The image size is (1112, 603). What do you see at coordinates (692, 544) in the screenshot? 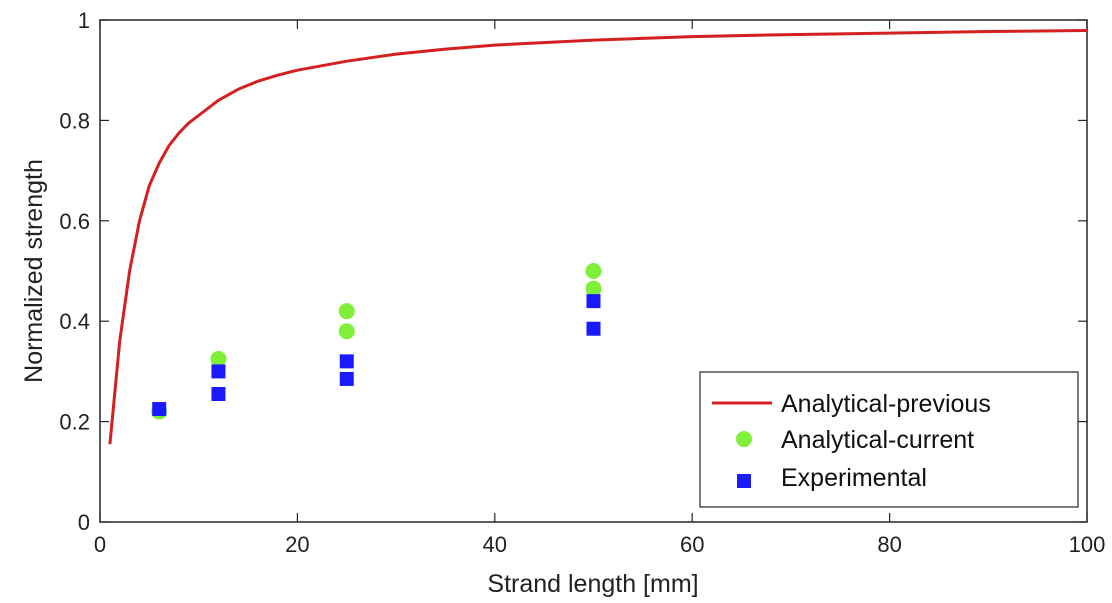
I see `x-tick-label: 60` at bounding box center [692, 544].